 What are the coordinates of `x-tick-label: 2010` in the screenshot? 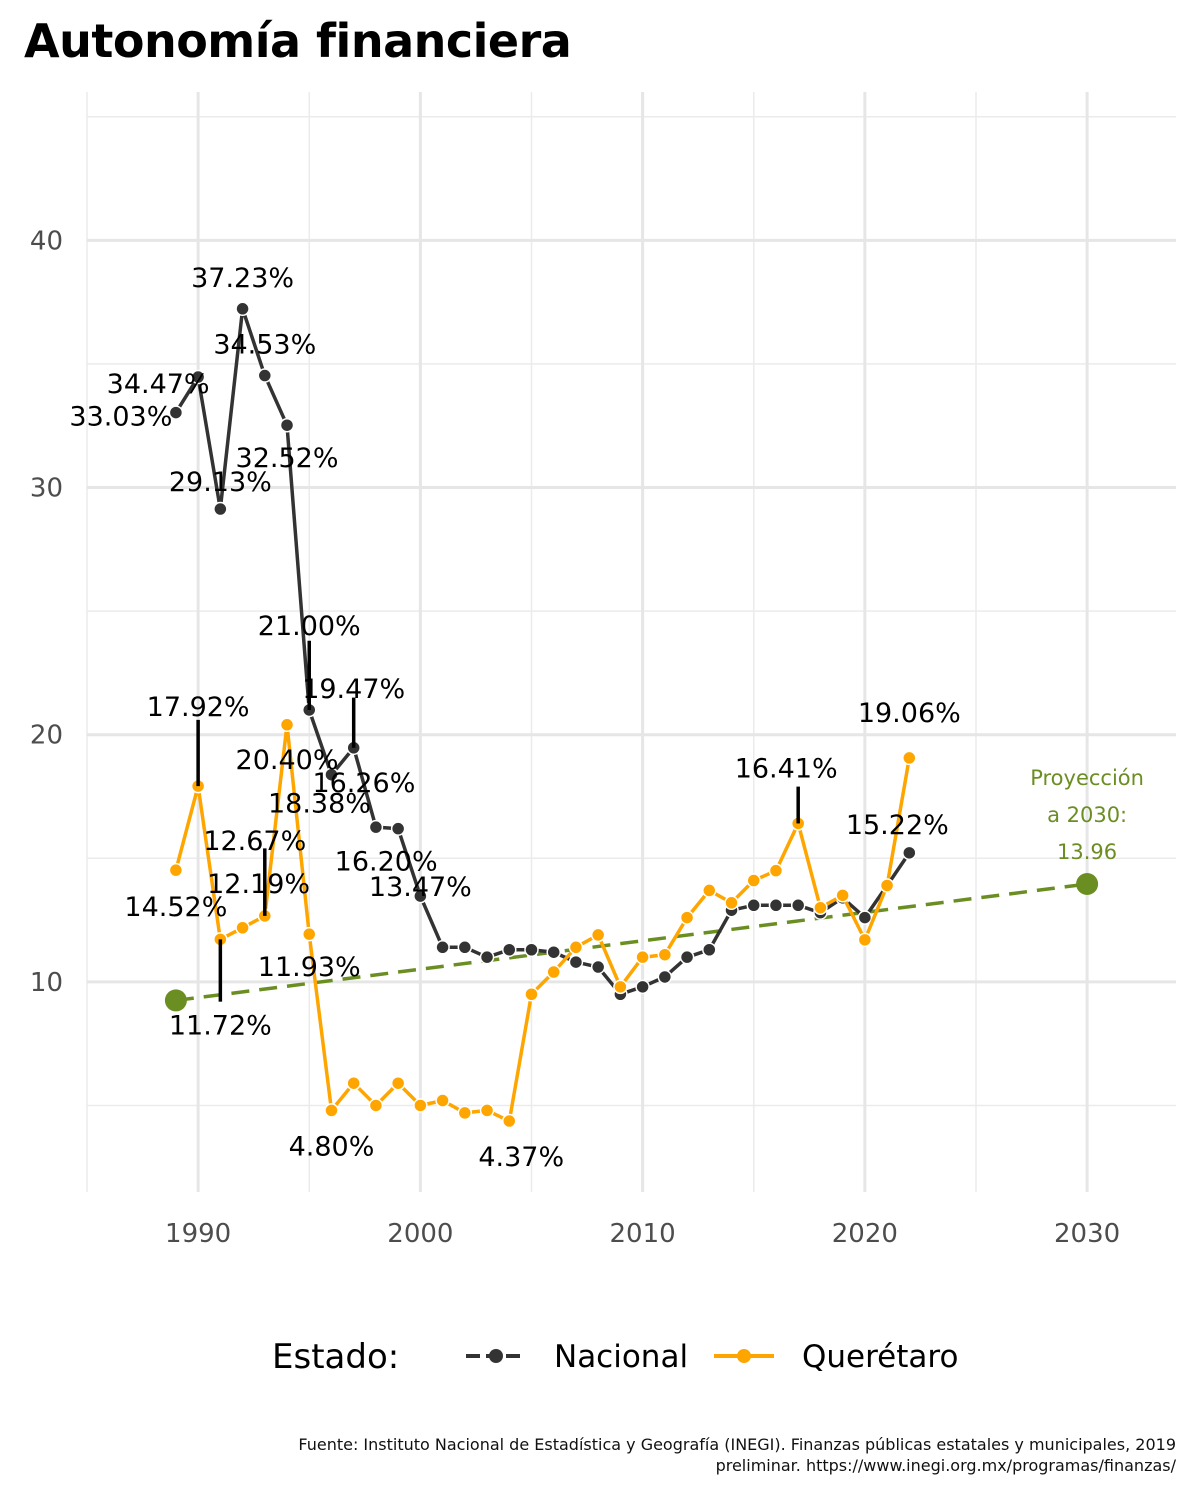 It's located at (643, 1234).